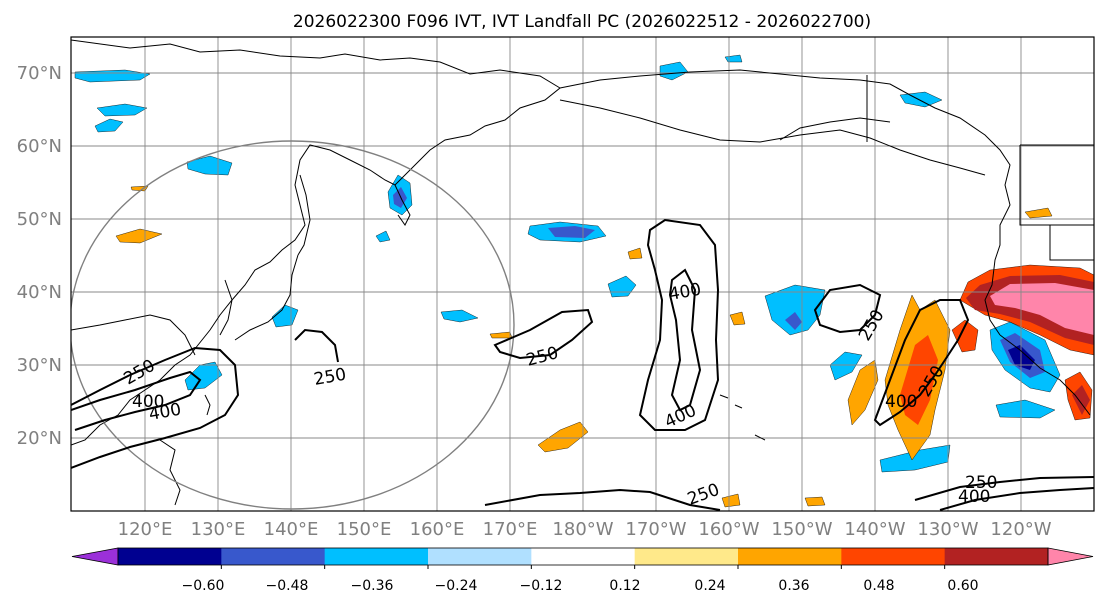 Image resolution: width=1105 pixels, height=604 pixels. What do you see at coordinates (793, 586) in the screenshot?
I see `colorbar-tick-label: 0.36` at bounding box center [793, 586].